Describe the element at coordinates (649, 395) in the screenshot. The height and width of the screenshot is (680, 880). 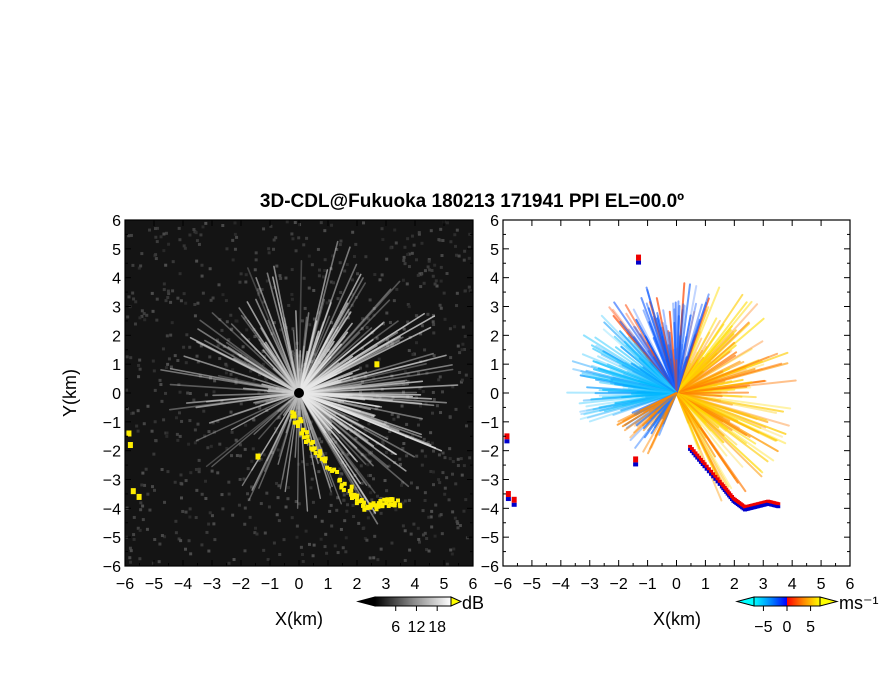
I see `velocity-ray-negative` at that location.